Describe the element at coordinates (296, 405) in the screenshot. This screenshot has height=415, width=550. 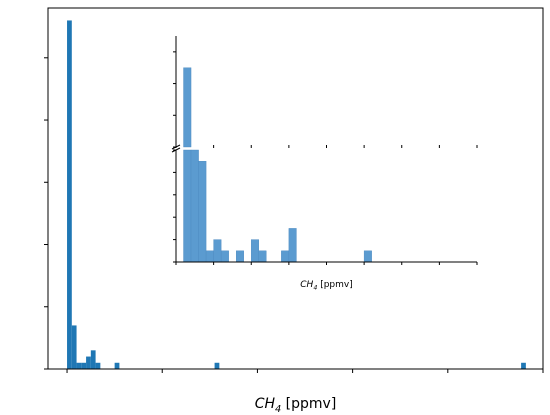
I see `x-axis-label: CH4 [ppmv]` at that location.